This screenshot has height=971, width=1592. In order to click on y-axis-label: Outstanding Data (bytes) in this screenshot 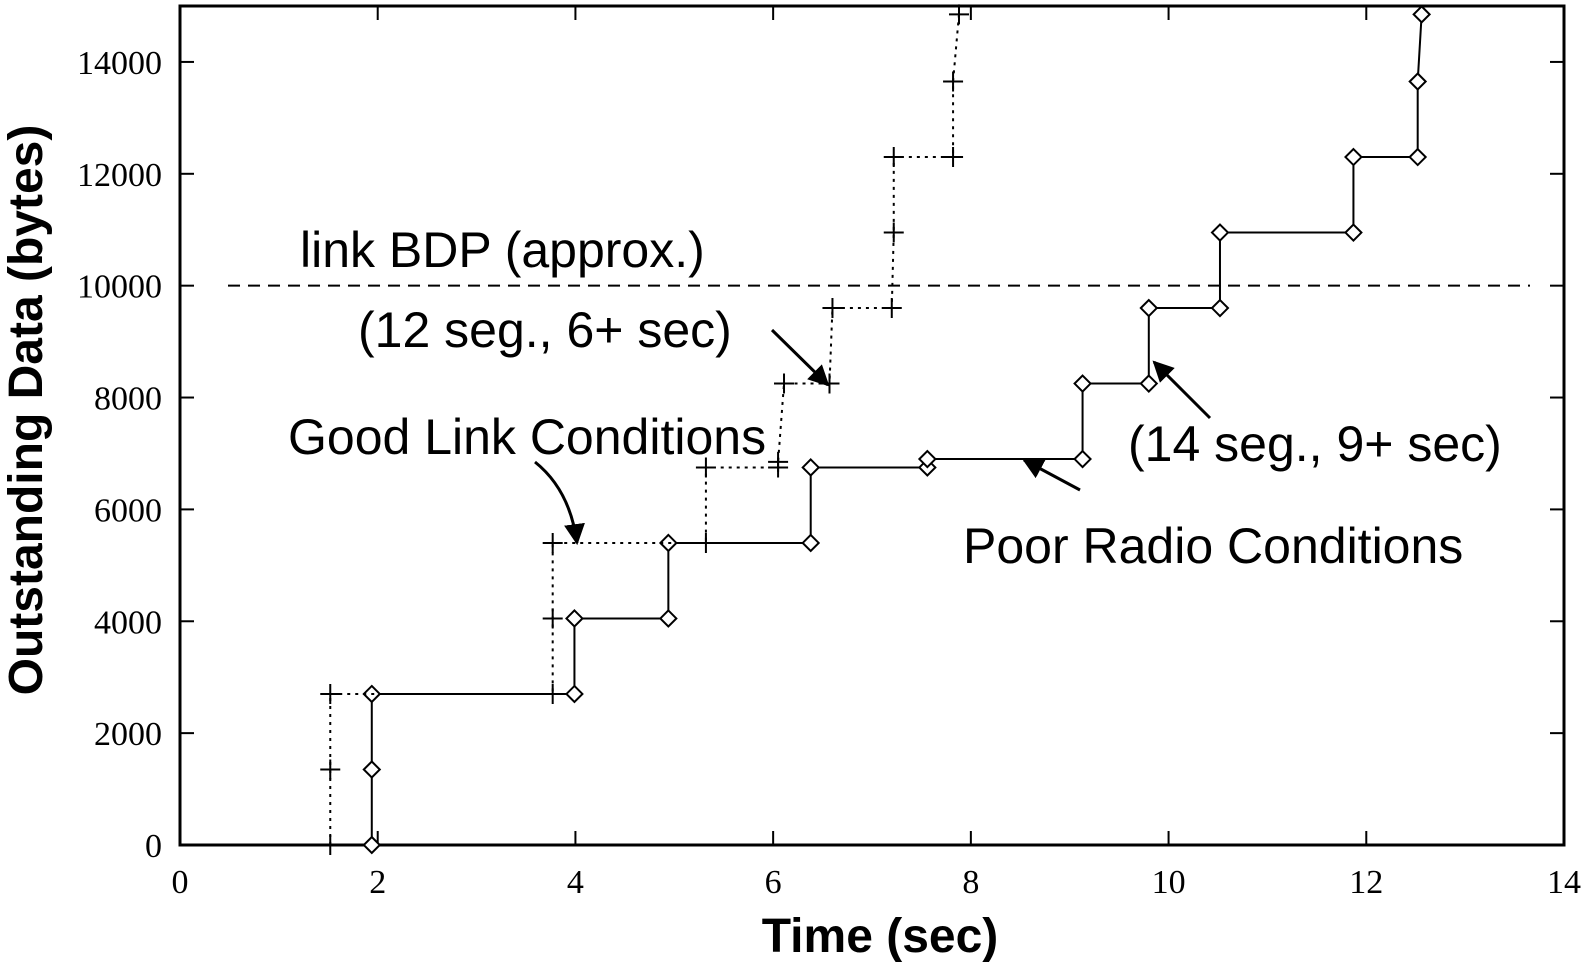, I will do `click(26, 410)`.